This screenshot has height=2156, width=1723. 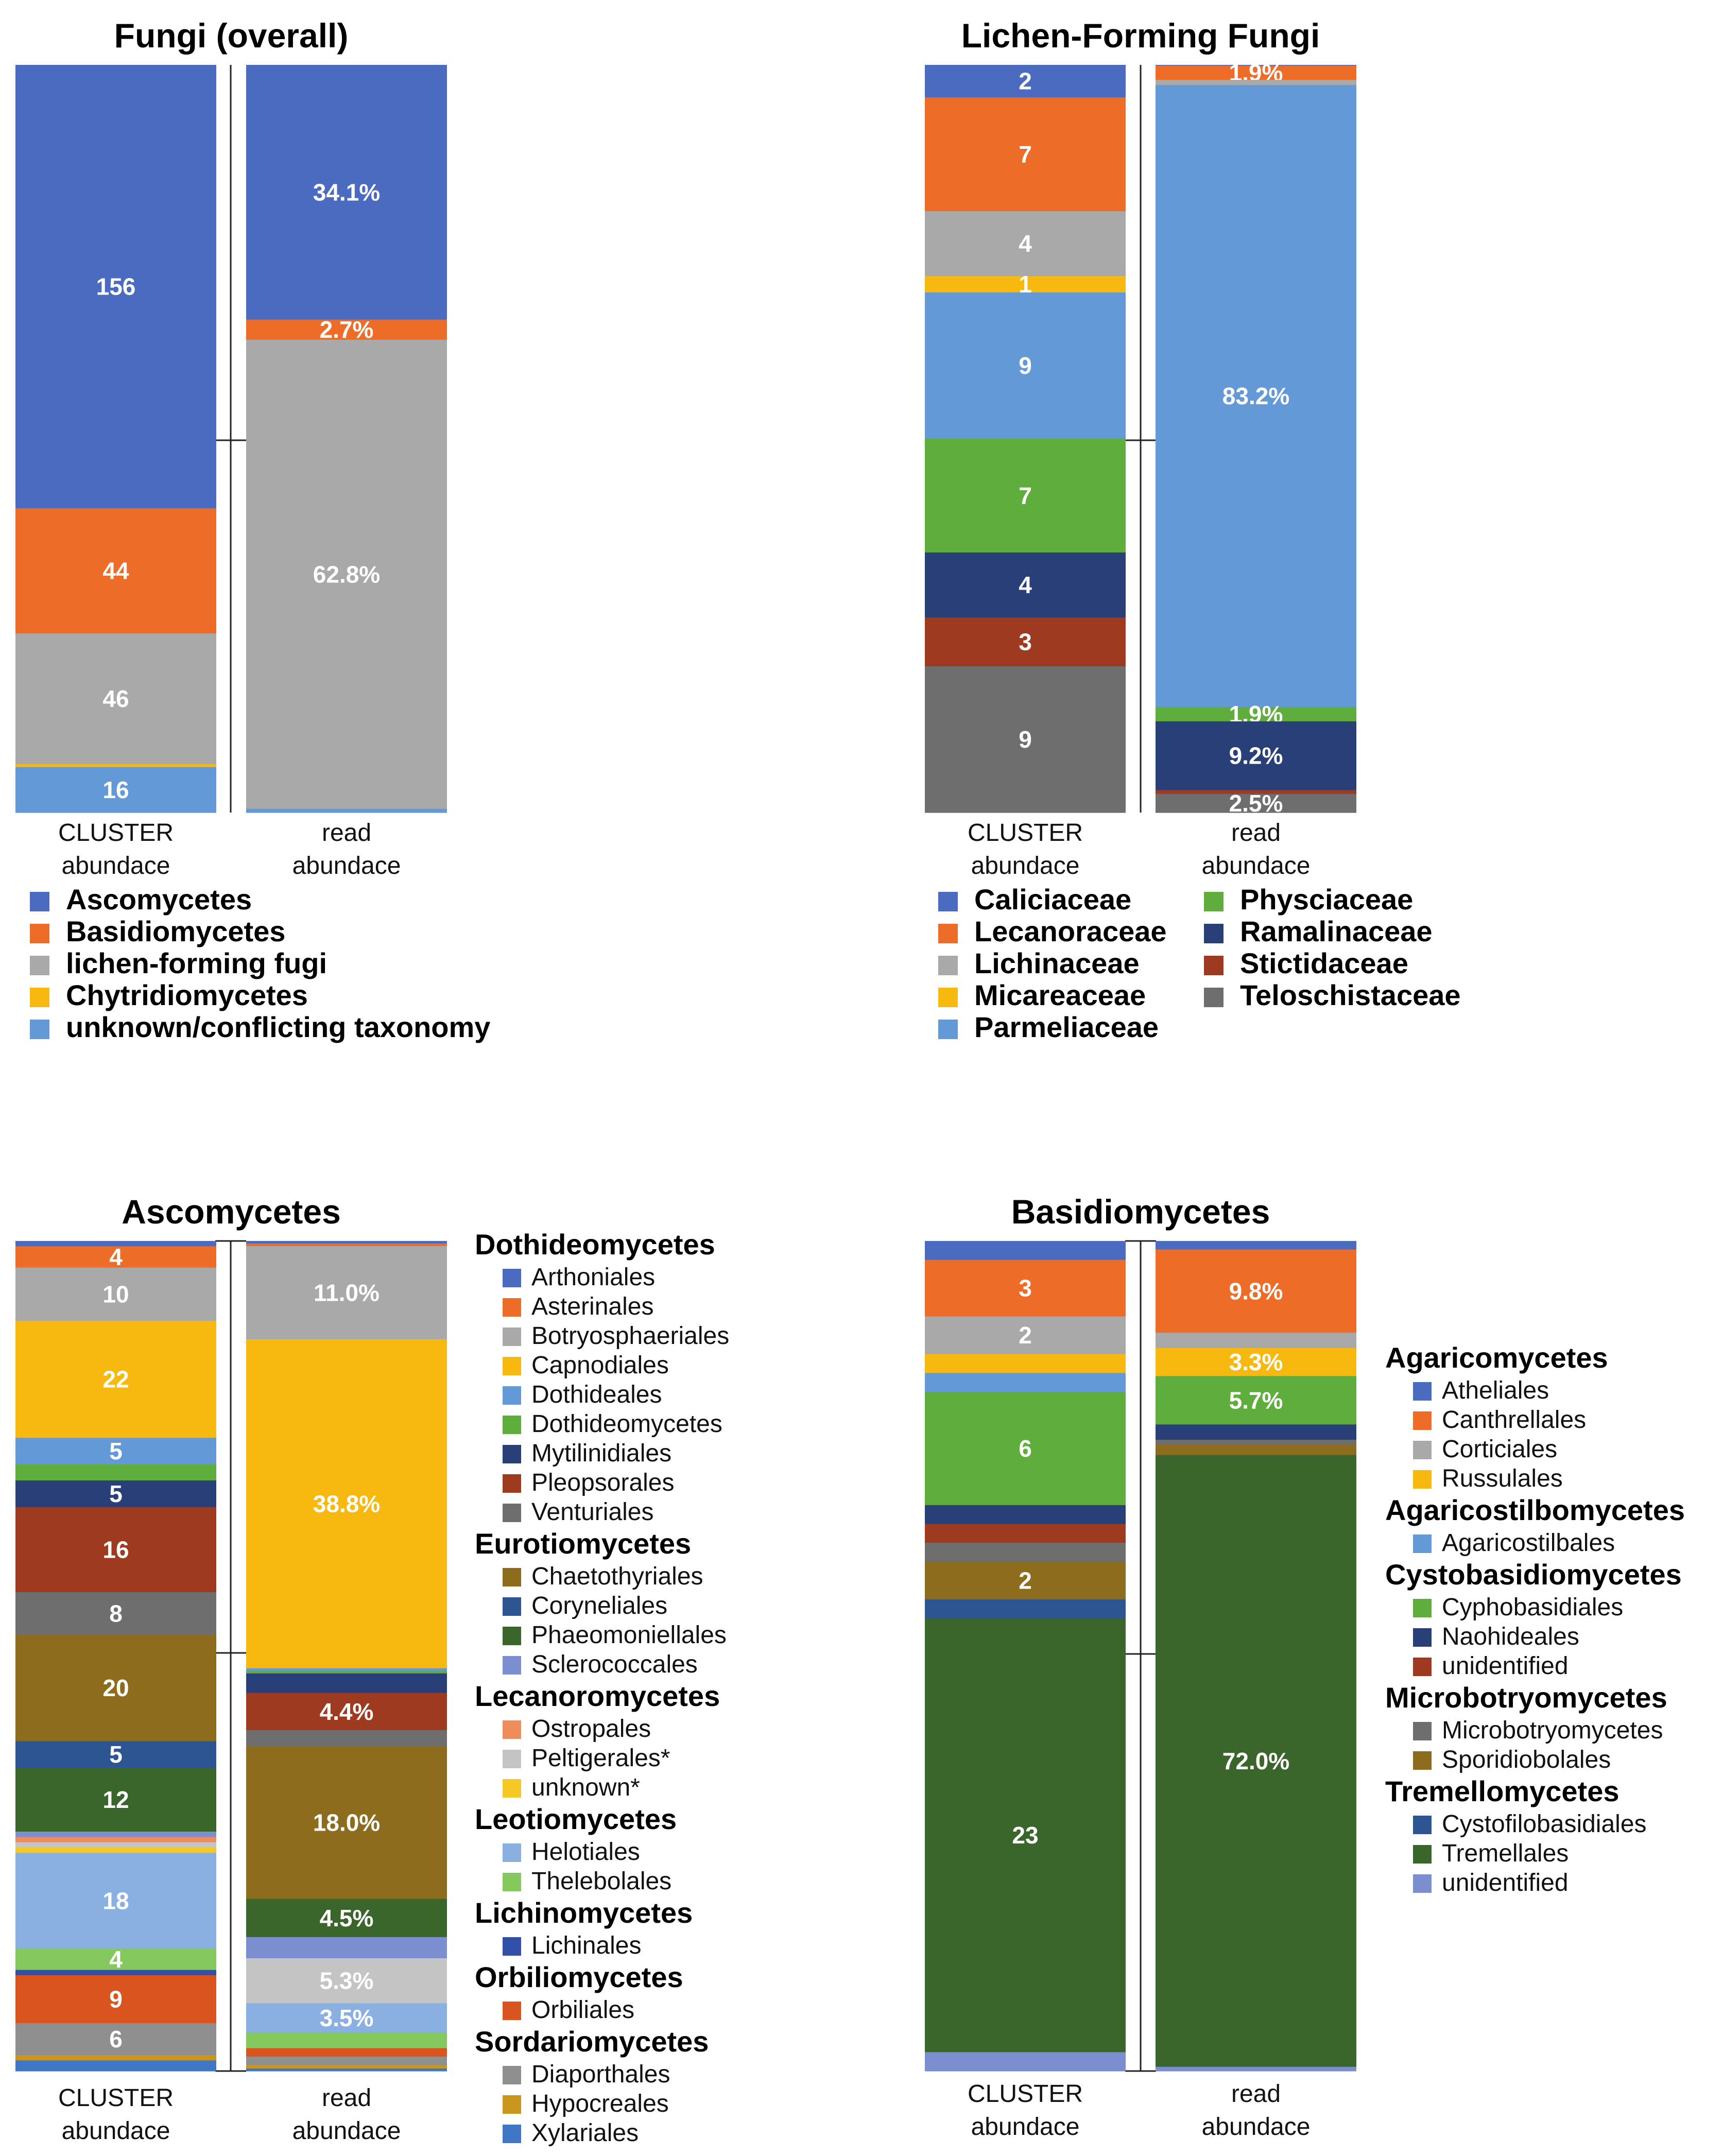 What do you see at coordinates (1060, 995) in the screenshot?
I see `legend-label: Micareaceae` at bounding box center [1060, 995].